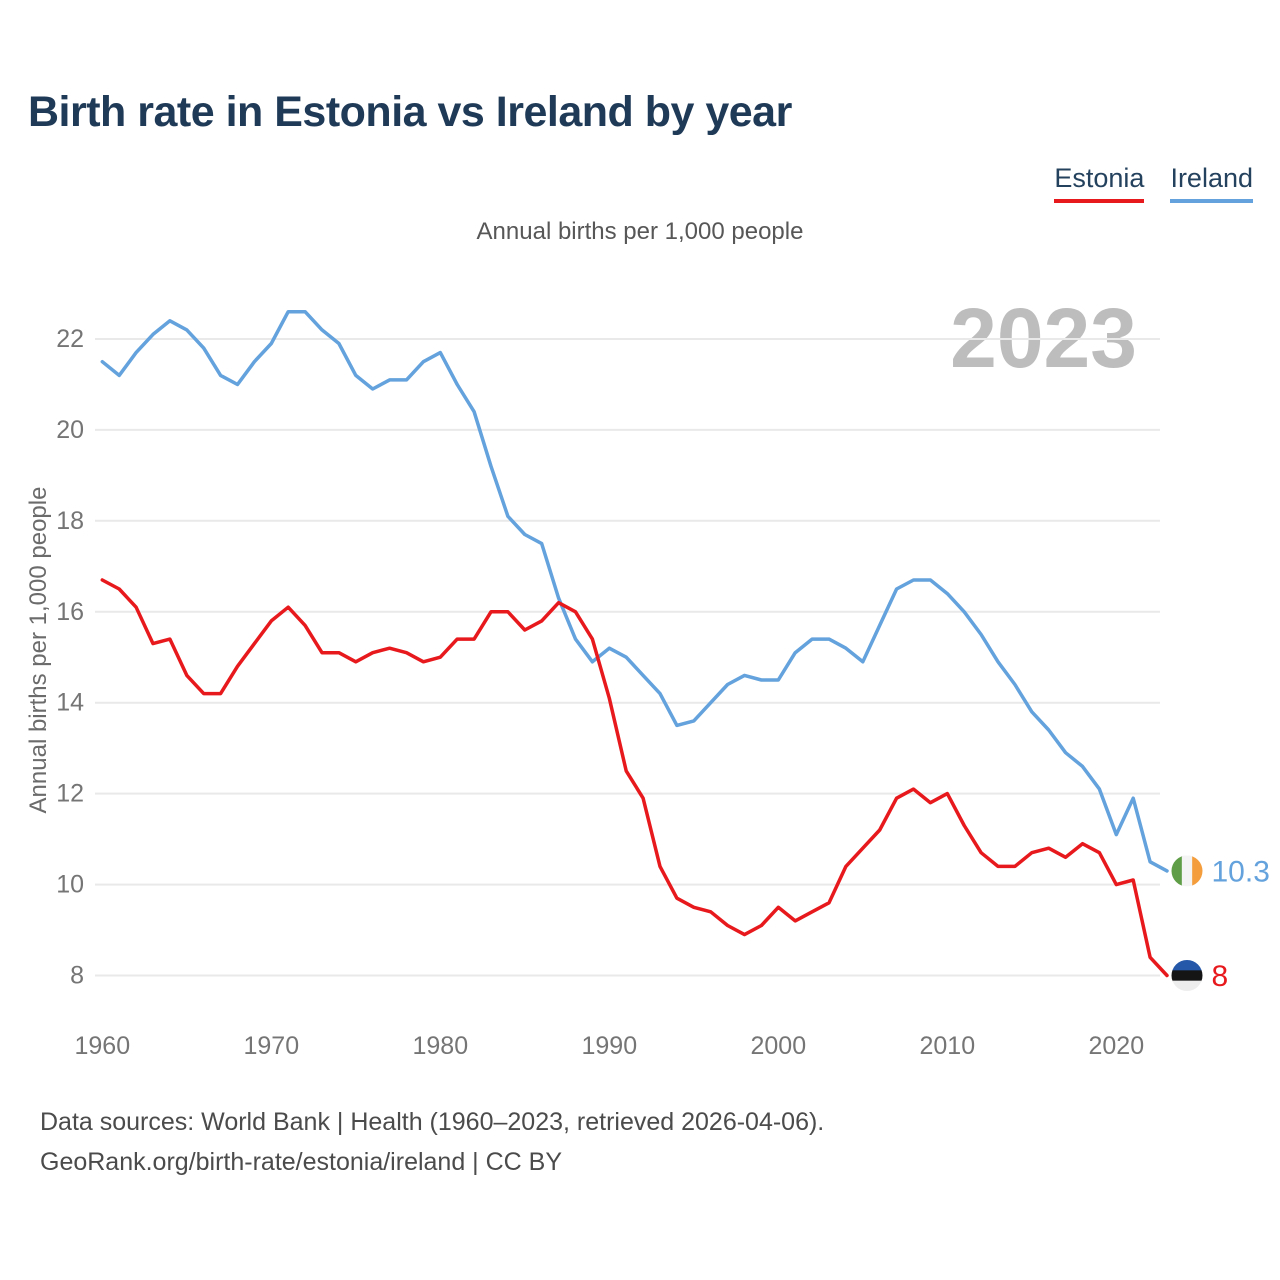  Describe the element at coordinates (1241, 871) in the screenshot. I see `ireland-end-value: 10.3` at that location.